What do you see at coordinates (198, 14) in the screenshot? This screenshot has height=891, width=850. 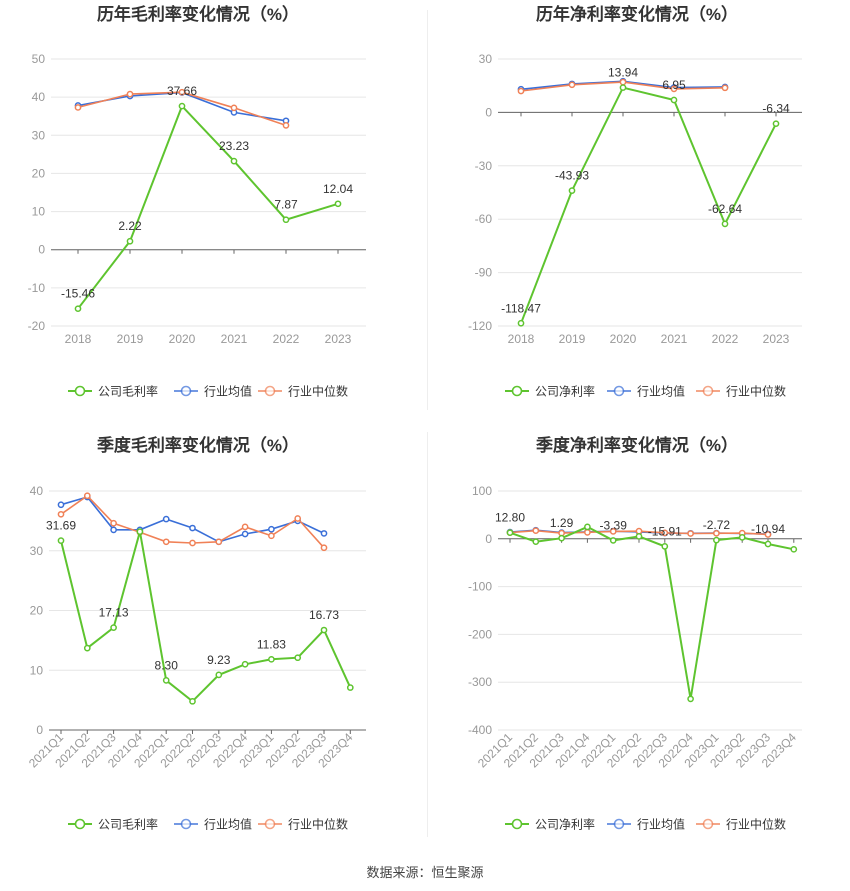 I see `chart-title: 历年毛利率变化情况（%）` at bounding box center [198, 14].